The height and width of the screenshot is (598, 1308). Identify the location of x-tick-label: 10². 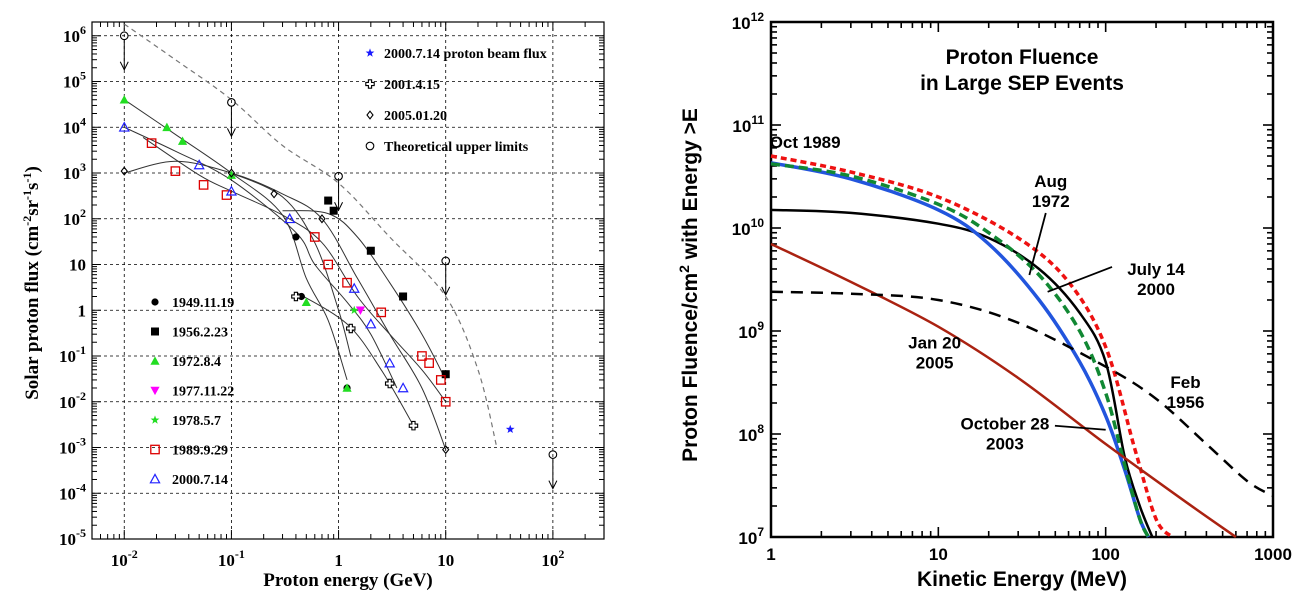
(552, 558).